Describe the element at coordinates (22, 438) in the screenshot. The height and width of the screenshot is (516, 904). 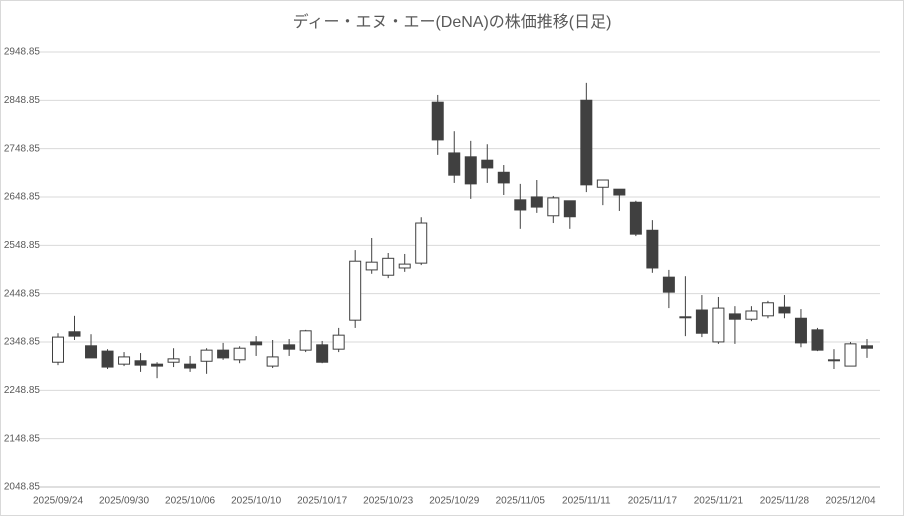
I see `y-tick-label: 2148.85` at that location.